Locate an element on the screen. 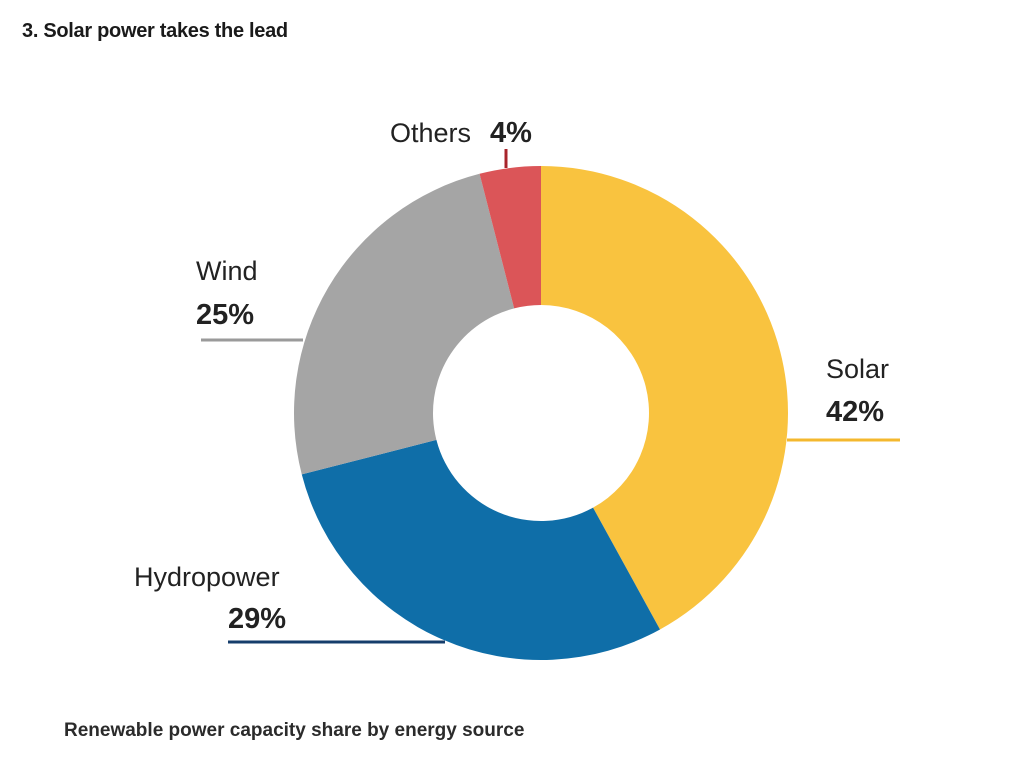 This screenshot has height=760, width=1024. slice-label-solar: Solar is located at coordinates (857, 369).